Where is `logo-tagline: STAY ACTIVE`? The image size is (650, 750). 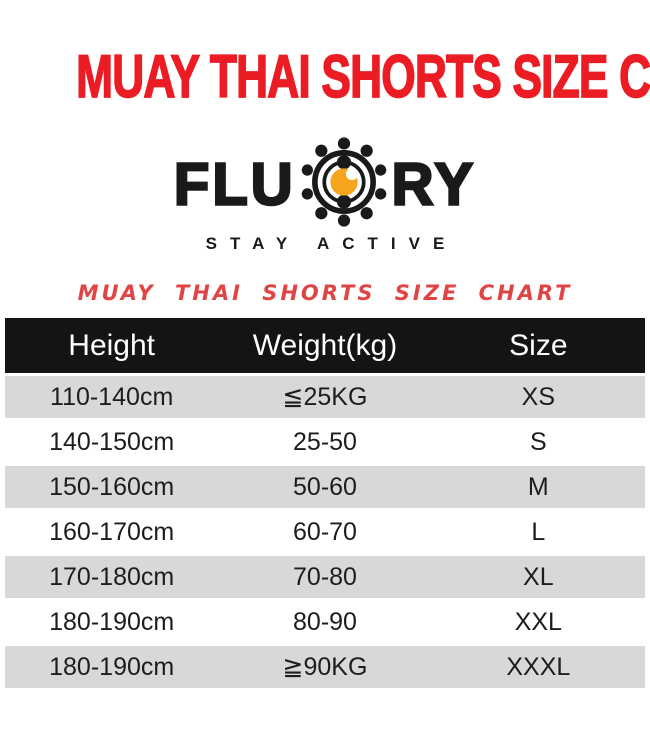 logo-tagline: STAY ACTIVE is located at coordinates (331, 243).